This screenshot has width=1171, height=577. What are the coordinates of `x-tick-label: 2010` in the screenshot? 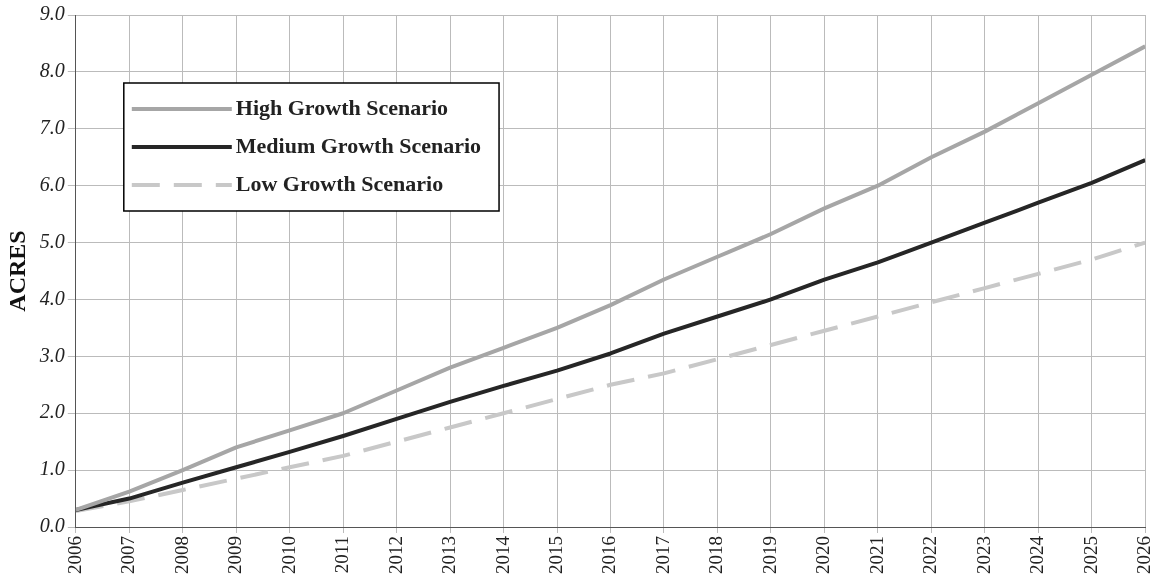 It's located at (288, 555).